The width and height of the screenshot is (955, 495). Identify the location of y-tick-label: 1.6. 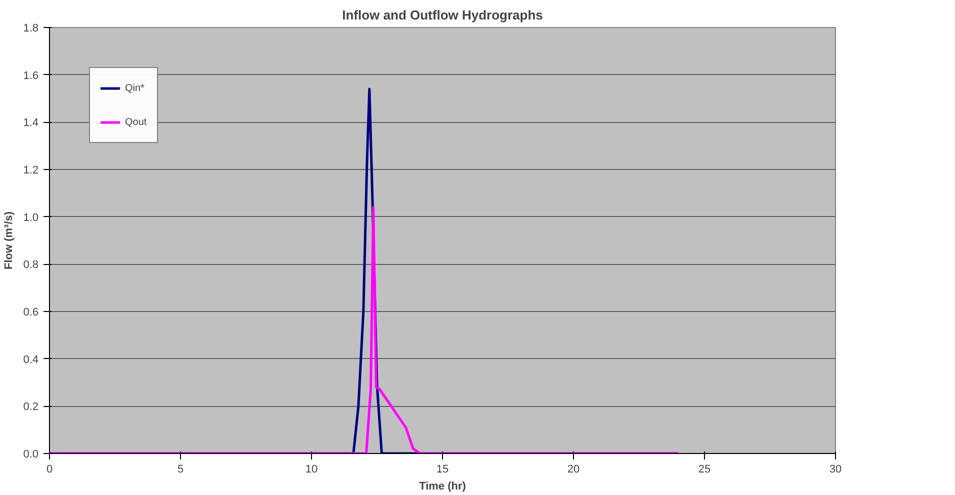
(31, 76).